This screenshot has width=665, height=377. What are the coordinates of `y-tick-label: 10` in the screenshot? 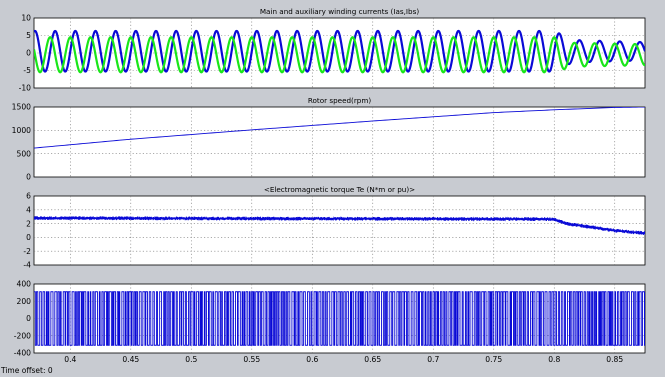 It's located at (26, 18).